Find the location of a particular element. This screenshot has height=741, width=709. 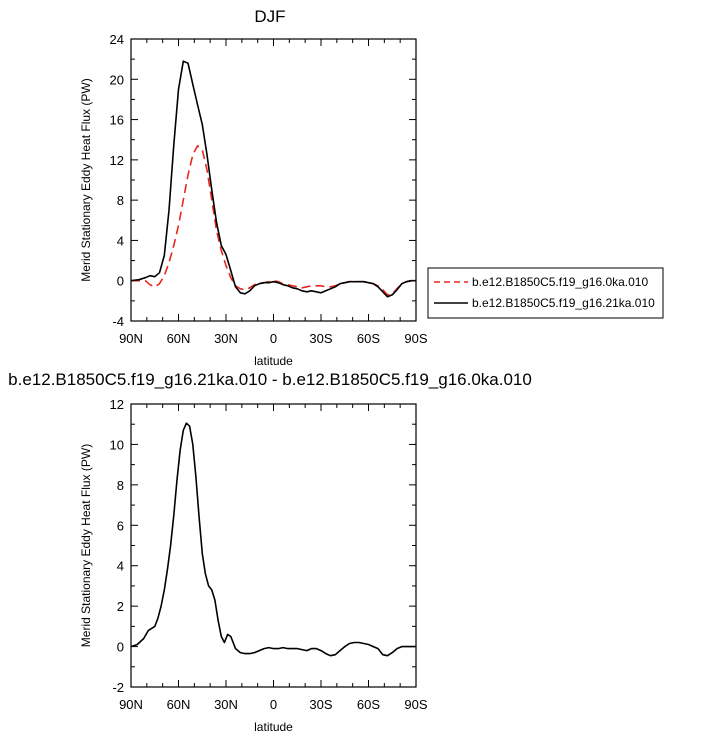

y-tick-label: 16 is located at coordinates (117, 120).